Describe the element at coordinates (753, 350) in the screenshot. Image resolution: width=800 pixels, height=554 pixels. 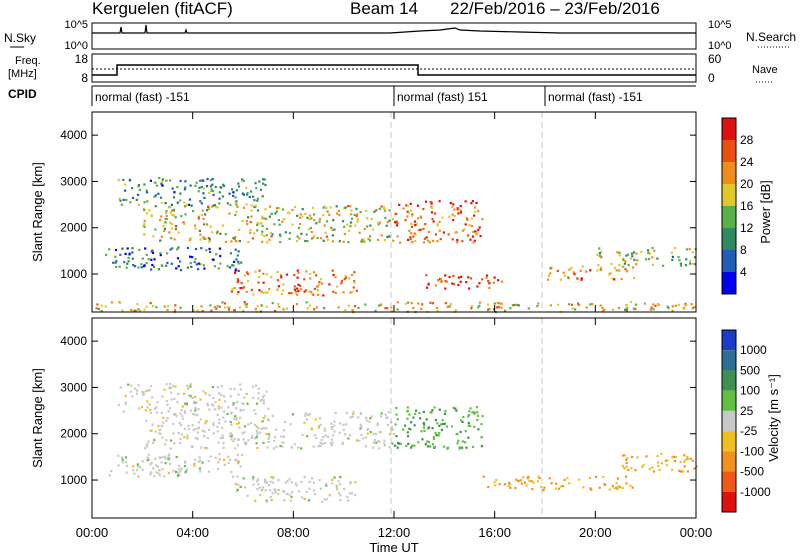
I see `colorbar-tick: 1000` at that location.